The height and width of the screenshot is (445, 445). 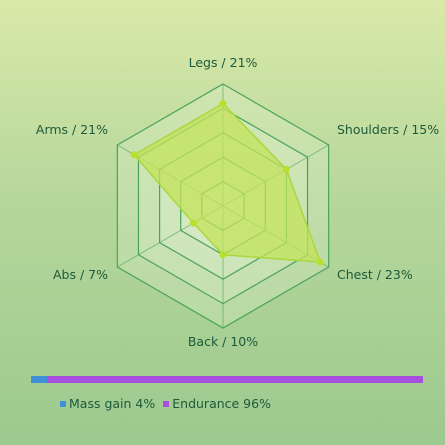 What do you see at coordinates (320, 262) in the screenshot?
I see `radar-point-chest` at bounding box center [320, 262].